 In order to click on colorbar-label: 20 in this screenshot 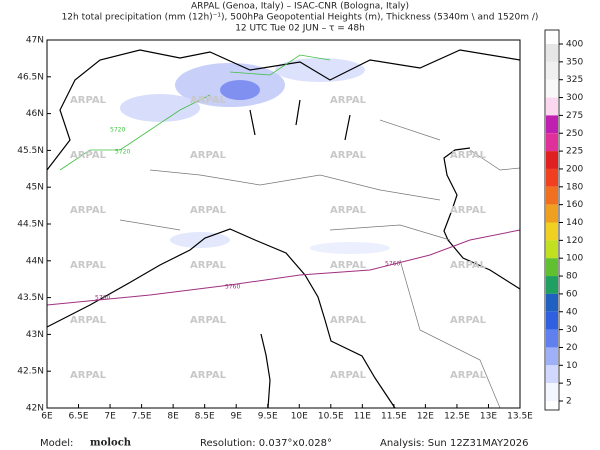, I will do `click(572, 348)`.